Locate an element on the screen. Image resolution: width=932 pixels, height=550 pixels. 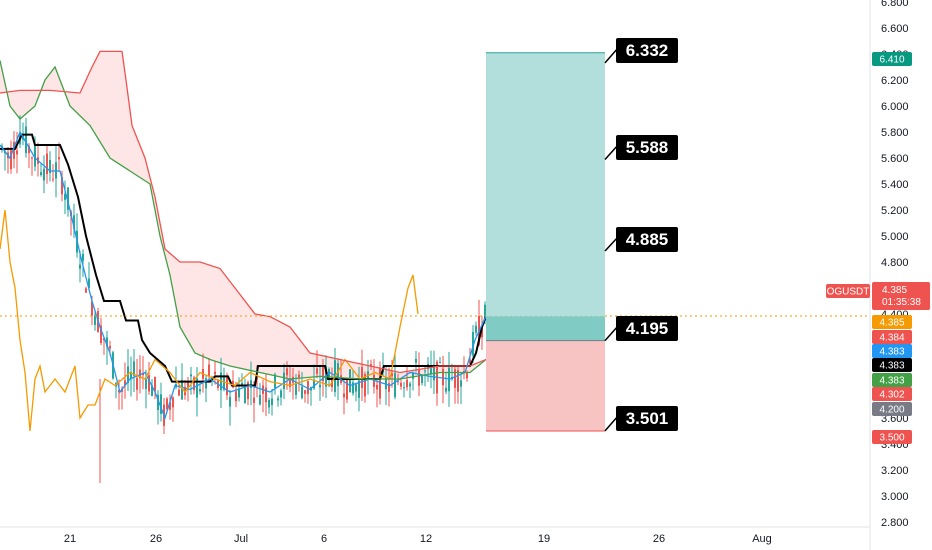
price-tag-text: 6.410 is located at coordinates (891, 60).